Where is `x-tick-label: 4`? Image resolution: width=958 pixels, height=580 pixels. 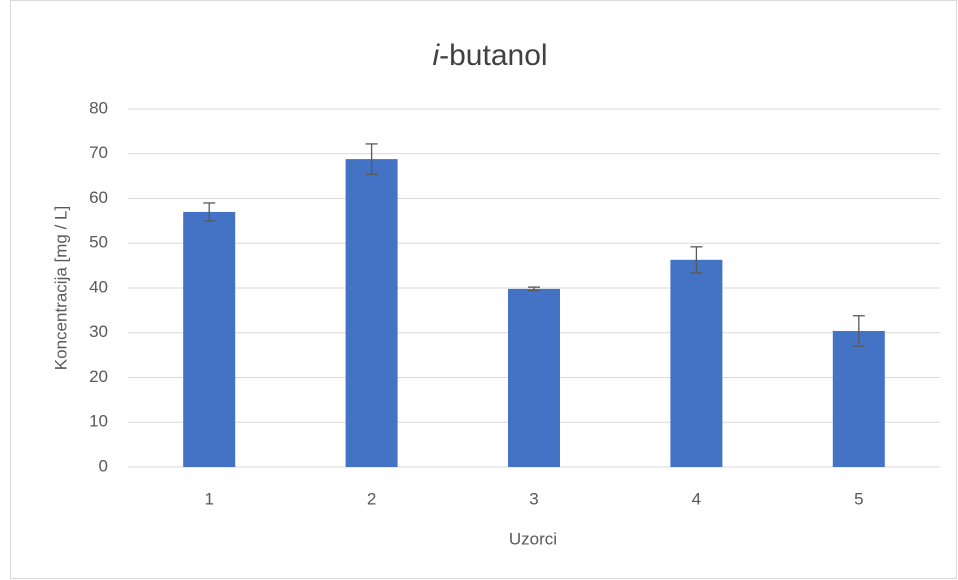
x-tick-label: 4 is located at coordinates (696, 498).